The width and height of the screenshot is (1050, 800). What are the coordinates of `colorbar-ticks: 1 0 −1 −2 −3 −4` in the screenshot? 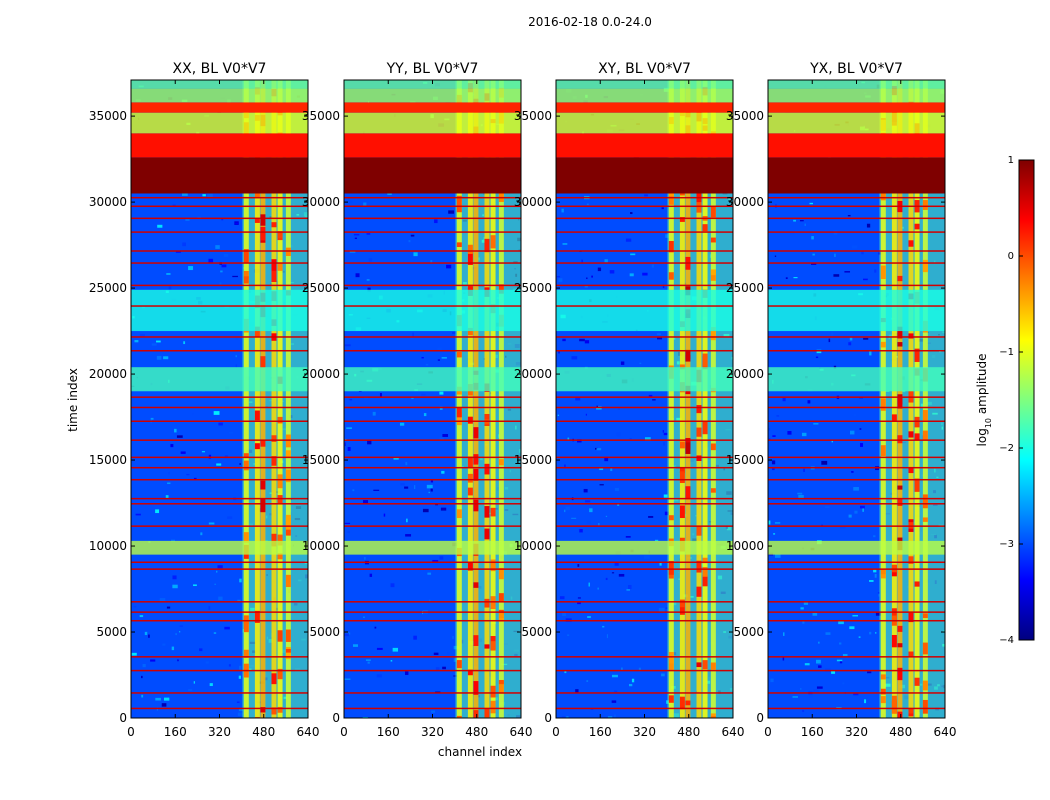 It's located at (1011, 400).